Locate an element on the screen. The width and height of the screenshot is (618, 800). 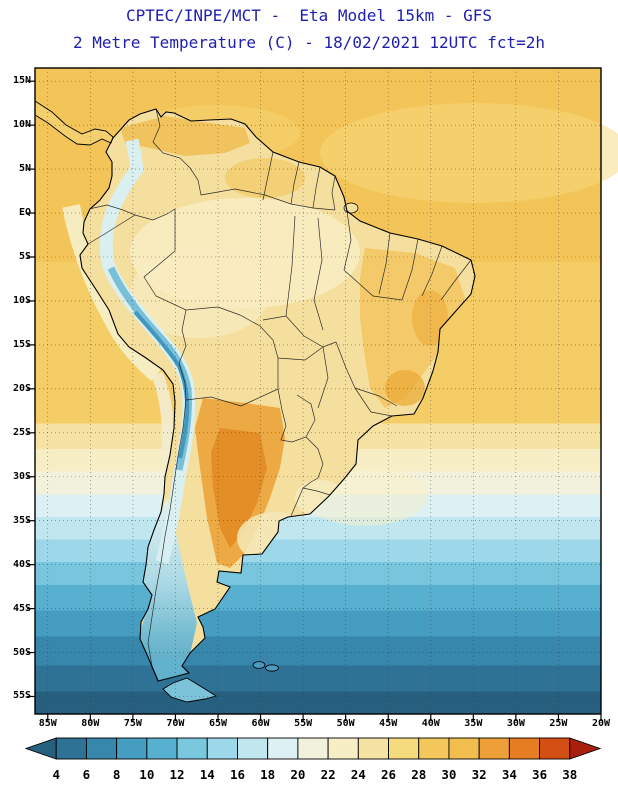
colorbar-label-6: 6 is located at coordinates (87, 774).